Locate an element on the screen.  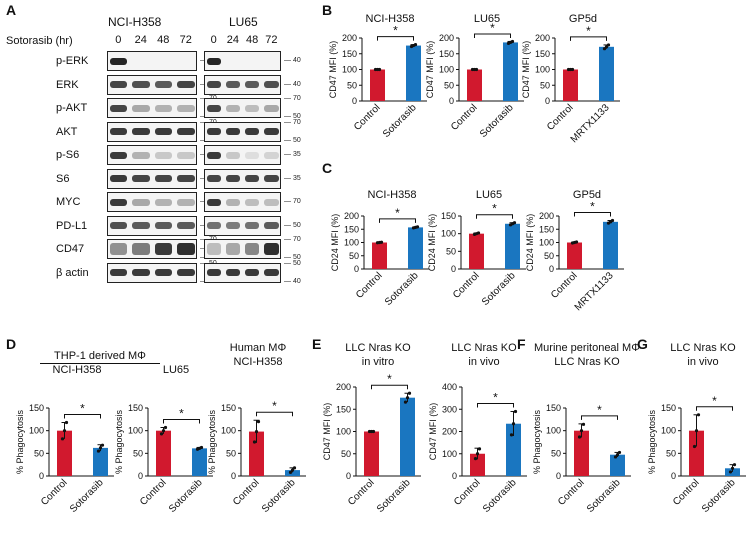
panel-letter-e: E is located at coordinates (317, 344).